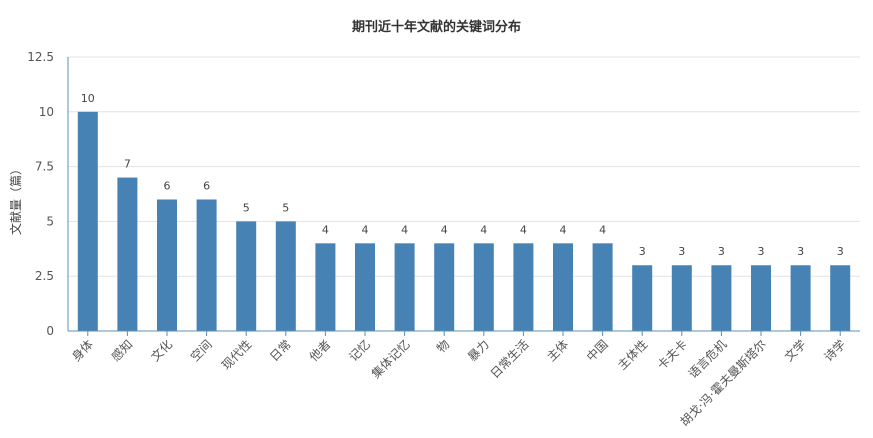  Describe the element at coordinates (510, 359) in the screenshot. I see `x-tick-label: 日常生活` at that location.